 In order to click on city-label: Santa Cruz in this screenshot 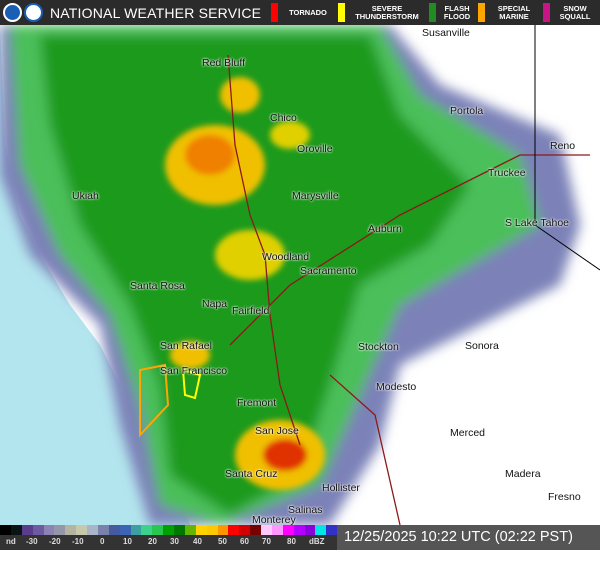, I will do `click(251, 474)`.